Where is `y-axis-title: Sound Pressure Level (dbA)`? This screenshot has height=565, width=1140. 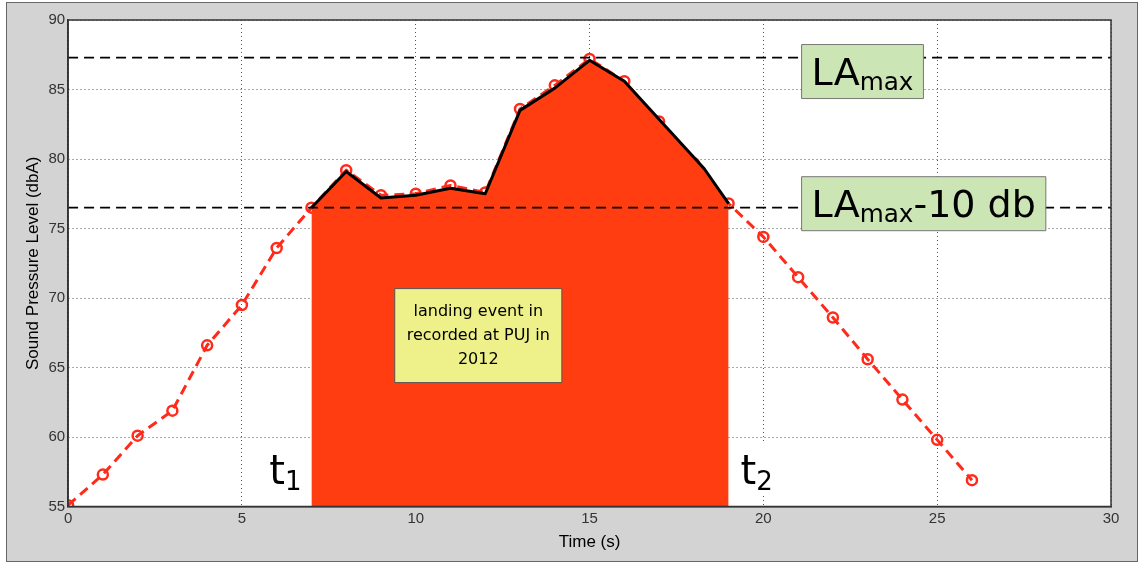 y-axis-title: Sound Pressure Level (dbA) is located at coordinates (32, 263).